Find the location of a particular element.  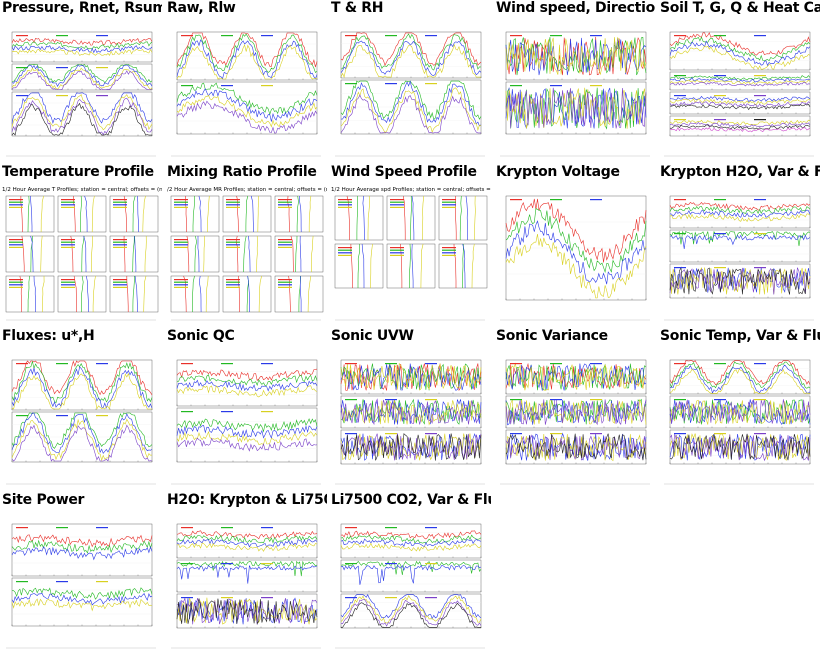

plot-title: Raw, Rlw is located at coordinates (201, 8).